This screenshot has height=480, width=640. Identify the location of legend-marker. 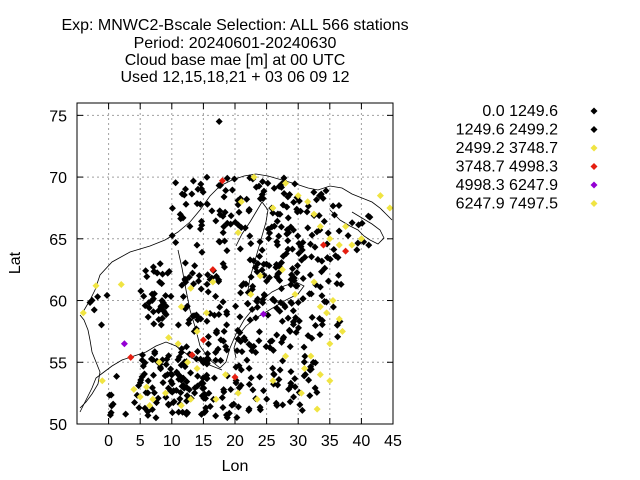
(594, 185).